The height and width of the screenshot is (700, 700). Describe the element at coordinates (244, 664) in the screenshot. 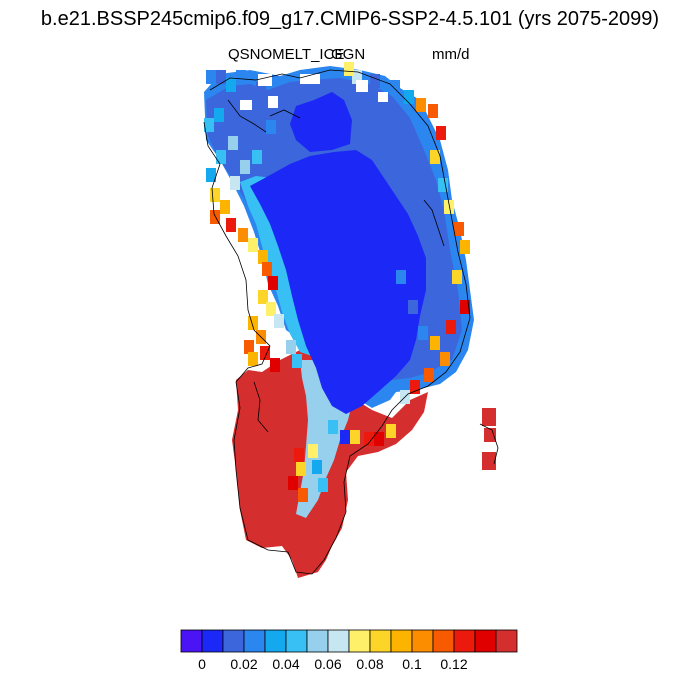

I see `colorbar-tick-label: 0.02` at that location.